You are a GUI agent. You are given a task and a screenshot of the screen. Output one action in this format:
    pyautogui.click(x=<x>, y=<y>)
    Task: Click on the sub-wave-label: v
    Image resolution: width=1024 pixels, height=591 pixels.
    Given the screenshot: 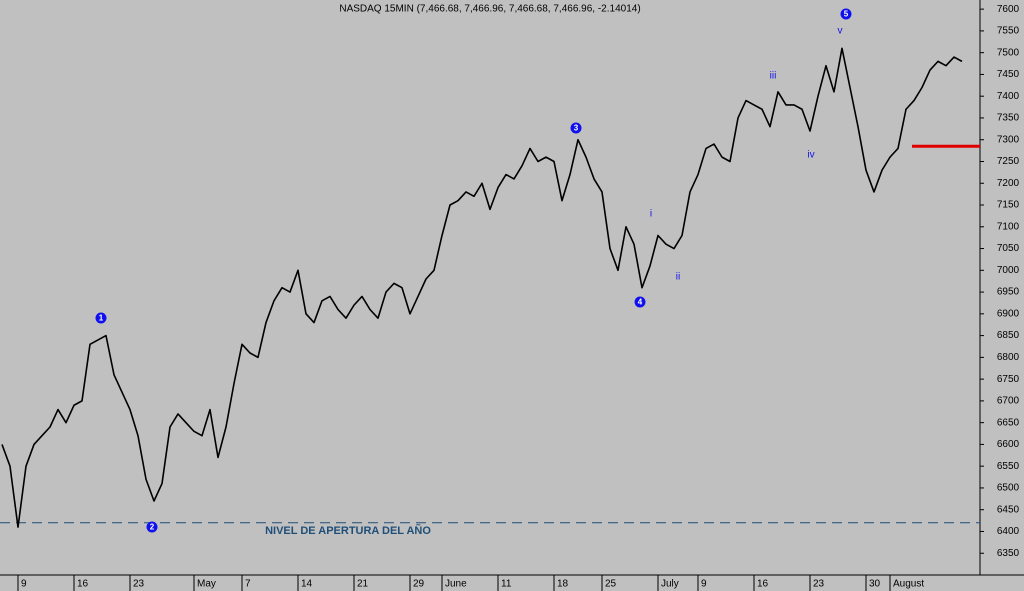 What is the action you would take?
    pyautogui.click(x=840, y=31)
    